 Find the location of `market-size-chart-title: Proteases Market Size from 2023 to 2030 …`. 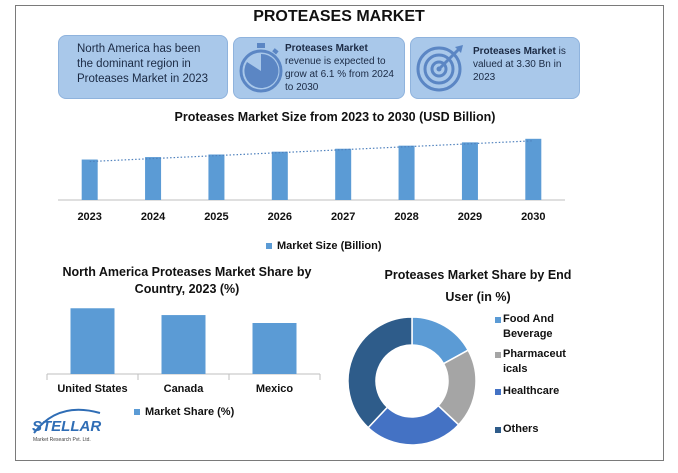

market-size-chart-title: Proteases Market Size from 2023 to 2030 … is located at coordinates (335, 117).